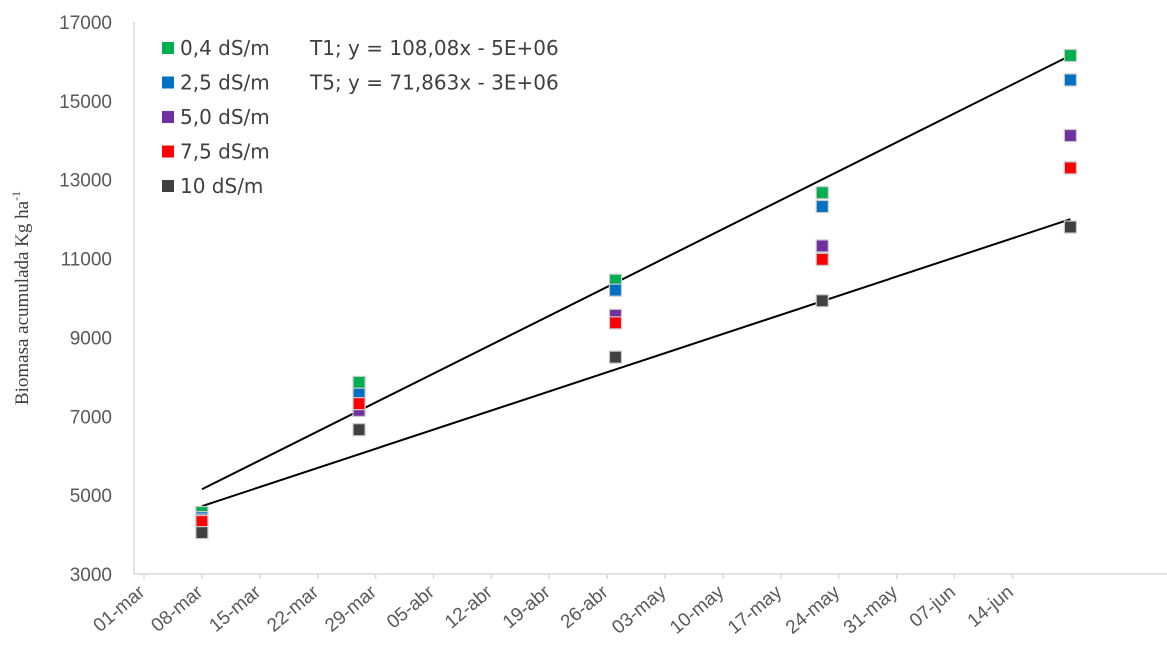  I want to click on y-axis-label-main: Biomasa acumulada Kg ha, so click(22, 302).